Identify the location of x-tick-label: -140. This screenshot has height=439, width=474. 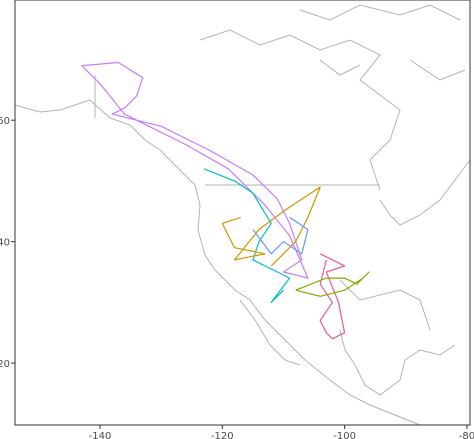
(100, 435).